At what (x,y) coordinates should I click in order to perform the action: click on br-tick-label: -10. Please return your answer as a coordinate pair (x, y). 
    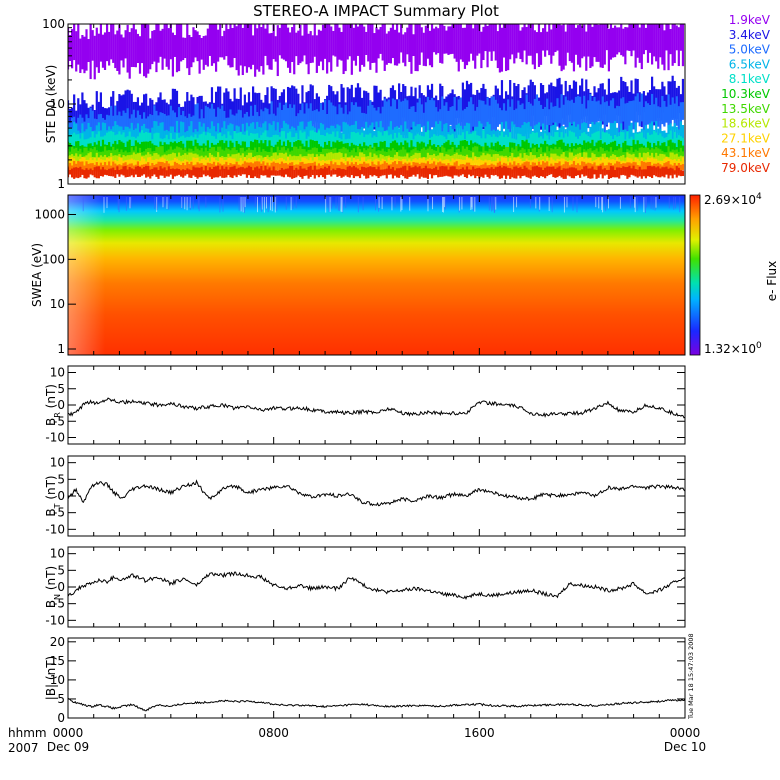
    Looking at the image, I should click on (55, 438).